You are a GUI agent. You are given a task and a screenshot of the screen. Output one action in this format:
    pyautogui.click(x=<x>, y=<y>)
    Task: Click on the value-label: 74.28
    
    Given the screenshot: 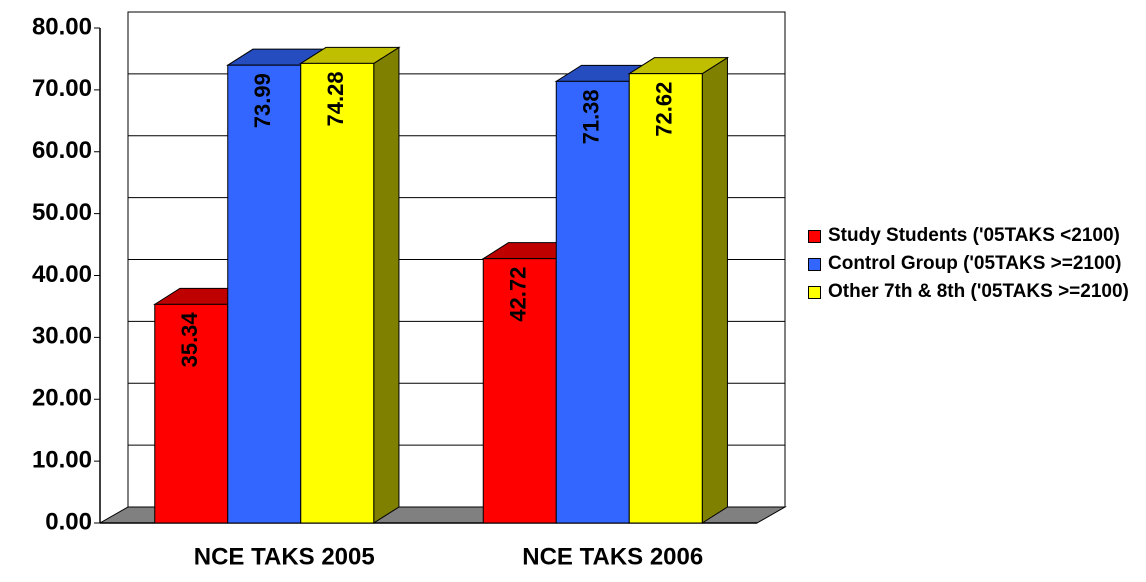 What is the action you would take?
    pyautogui.click(x=335, y=98)
    